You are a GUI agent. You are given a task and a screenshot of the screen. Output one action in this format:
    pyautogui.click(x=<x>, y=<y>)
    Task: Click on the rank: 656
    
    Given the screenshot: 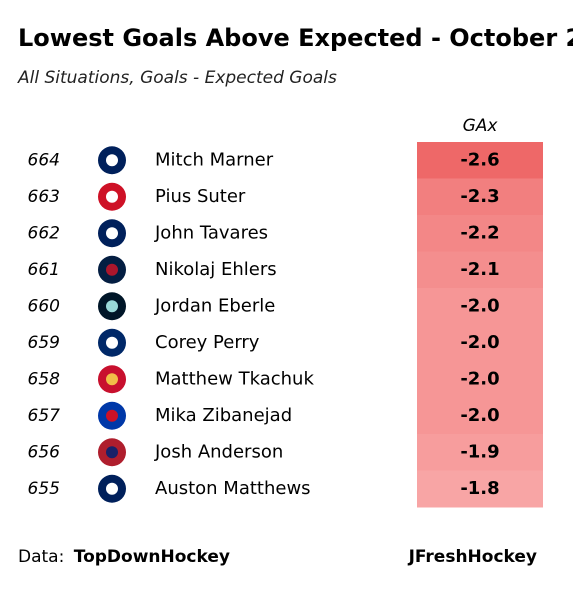 What is the action you would take?
    pyautogui.click(x=44, y=452)
    